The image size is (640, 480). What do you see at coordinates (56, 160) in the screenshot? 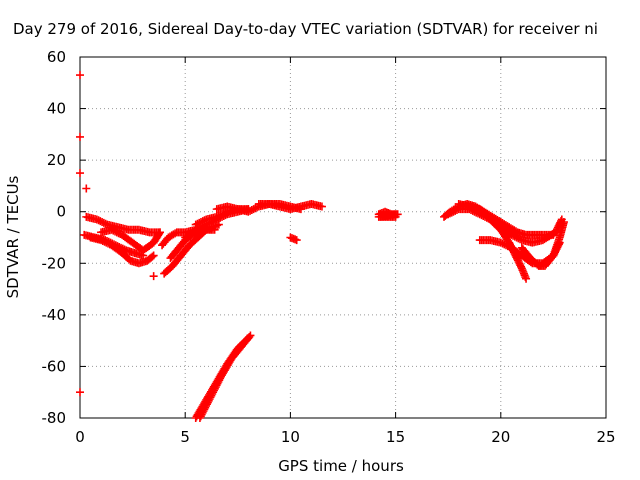
I see `y-tick-label: 20` at bounding box center [56, 160].